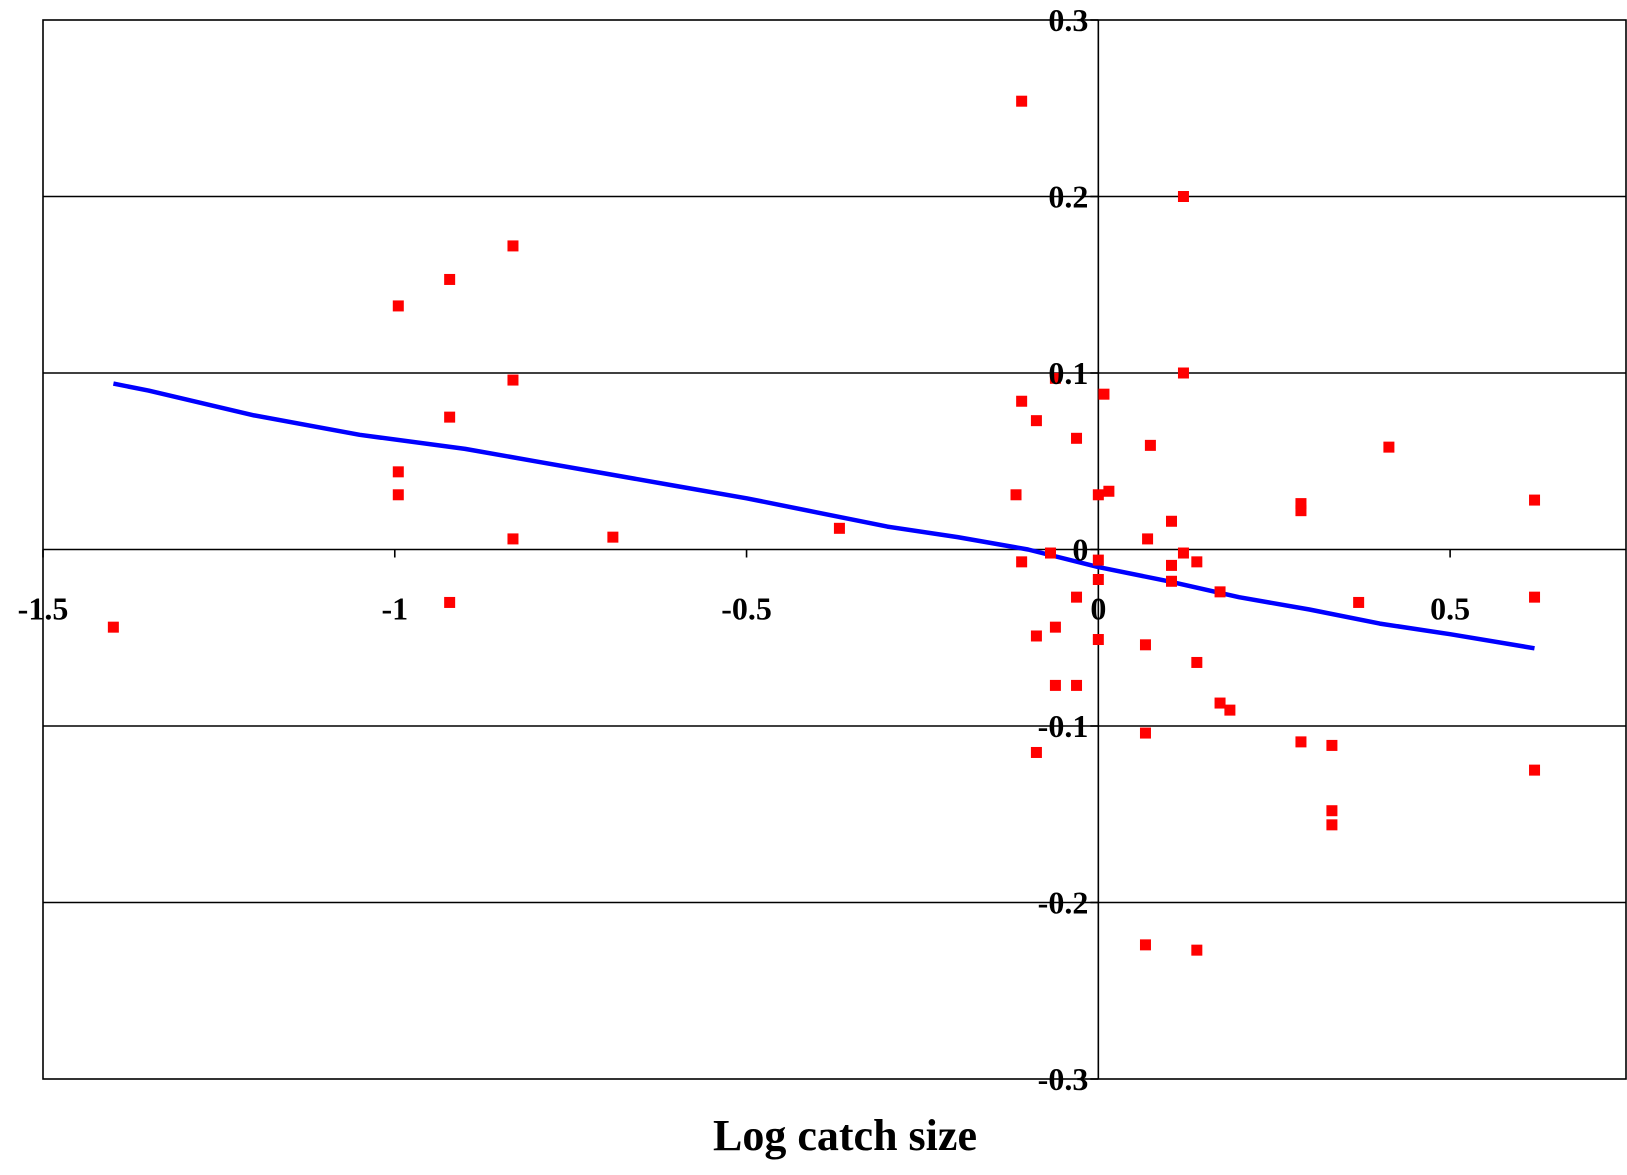 The height and width of the screenshot is (1175, 1627). I want to click on y-tick-label: 0.3, so click(1068, 20).